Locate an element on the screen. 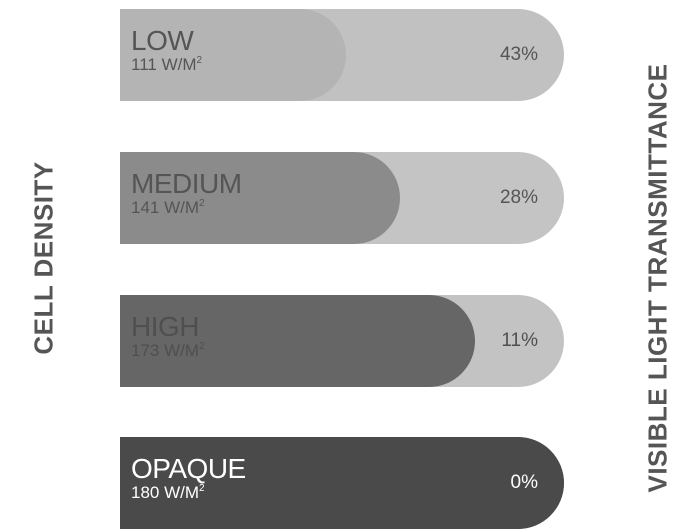  value-label: 0% is located at coordinates (524, 482).